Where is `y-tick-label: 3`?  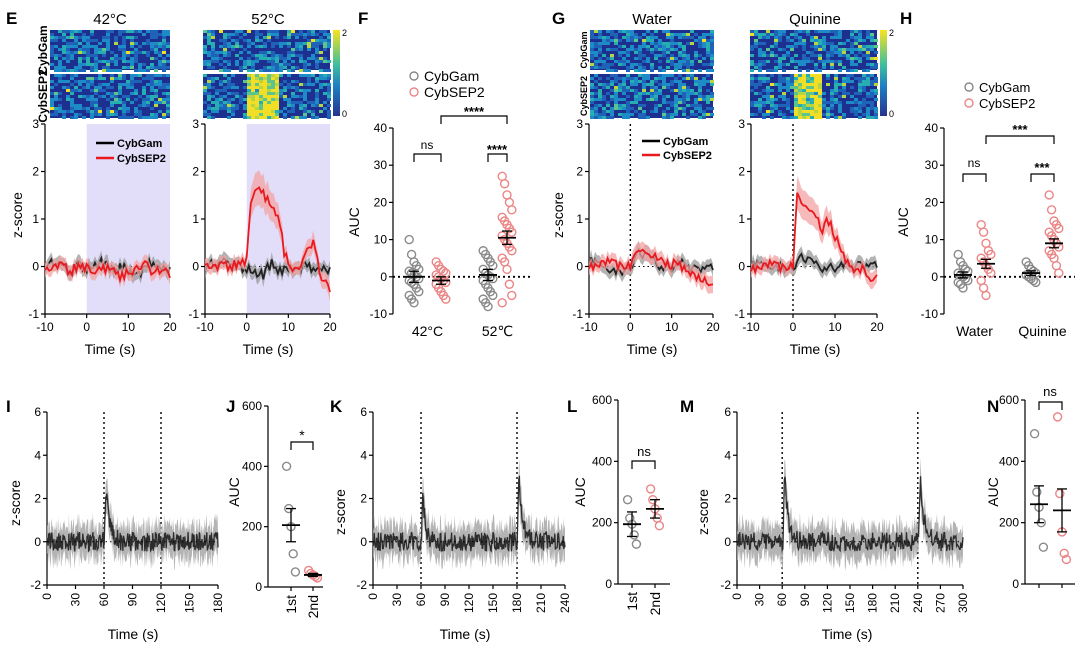 y-tick-label: 3 is located at coordinates (35, 124).